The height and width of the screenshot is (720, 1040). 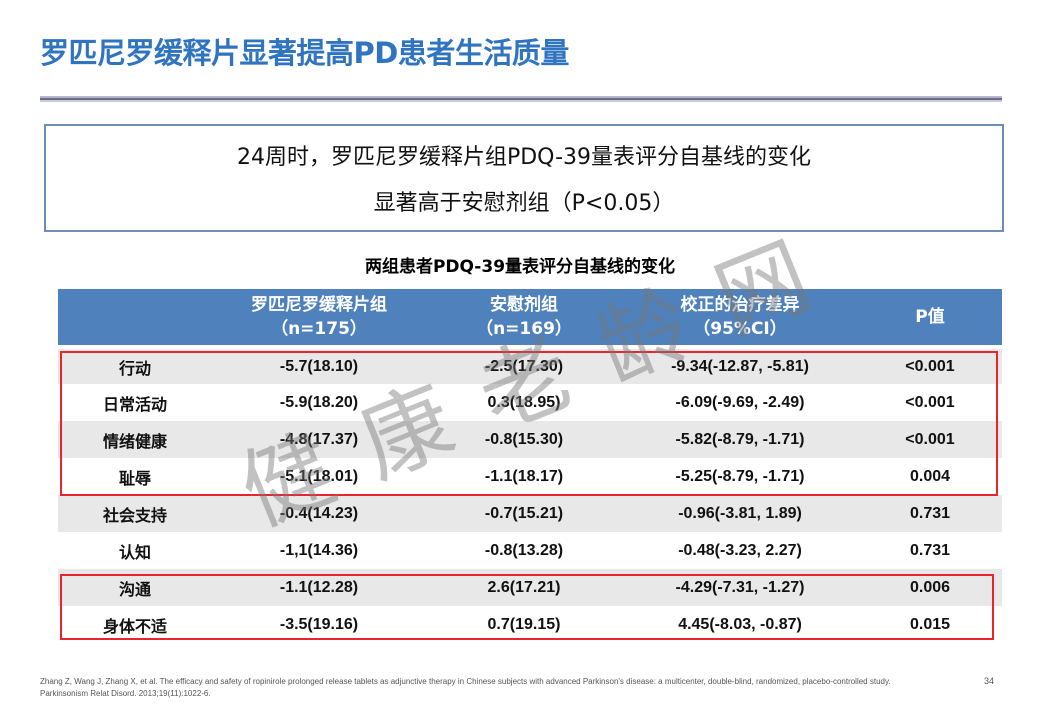 I want to click on cell-placebo: -0.8(15.30), so click(x=524, y=439).